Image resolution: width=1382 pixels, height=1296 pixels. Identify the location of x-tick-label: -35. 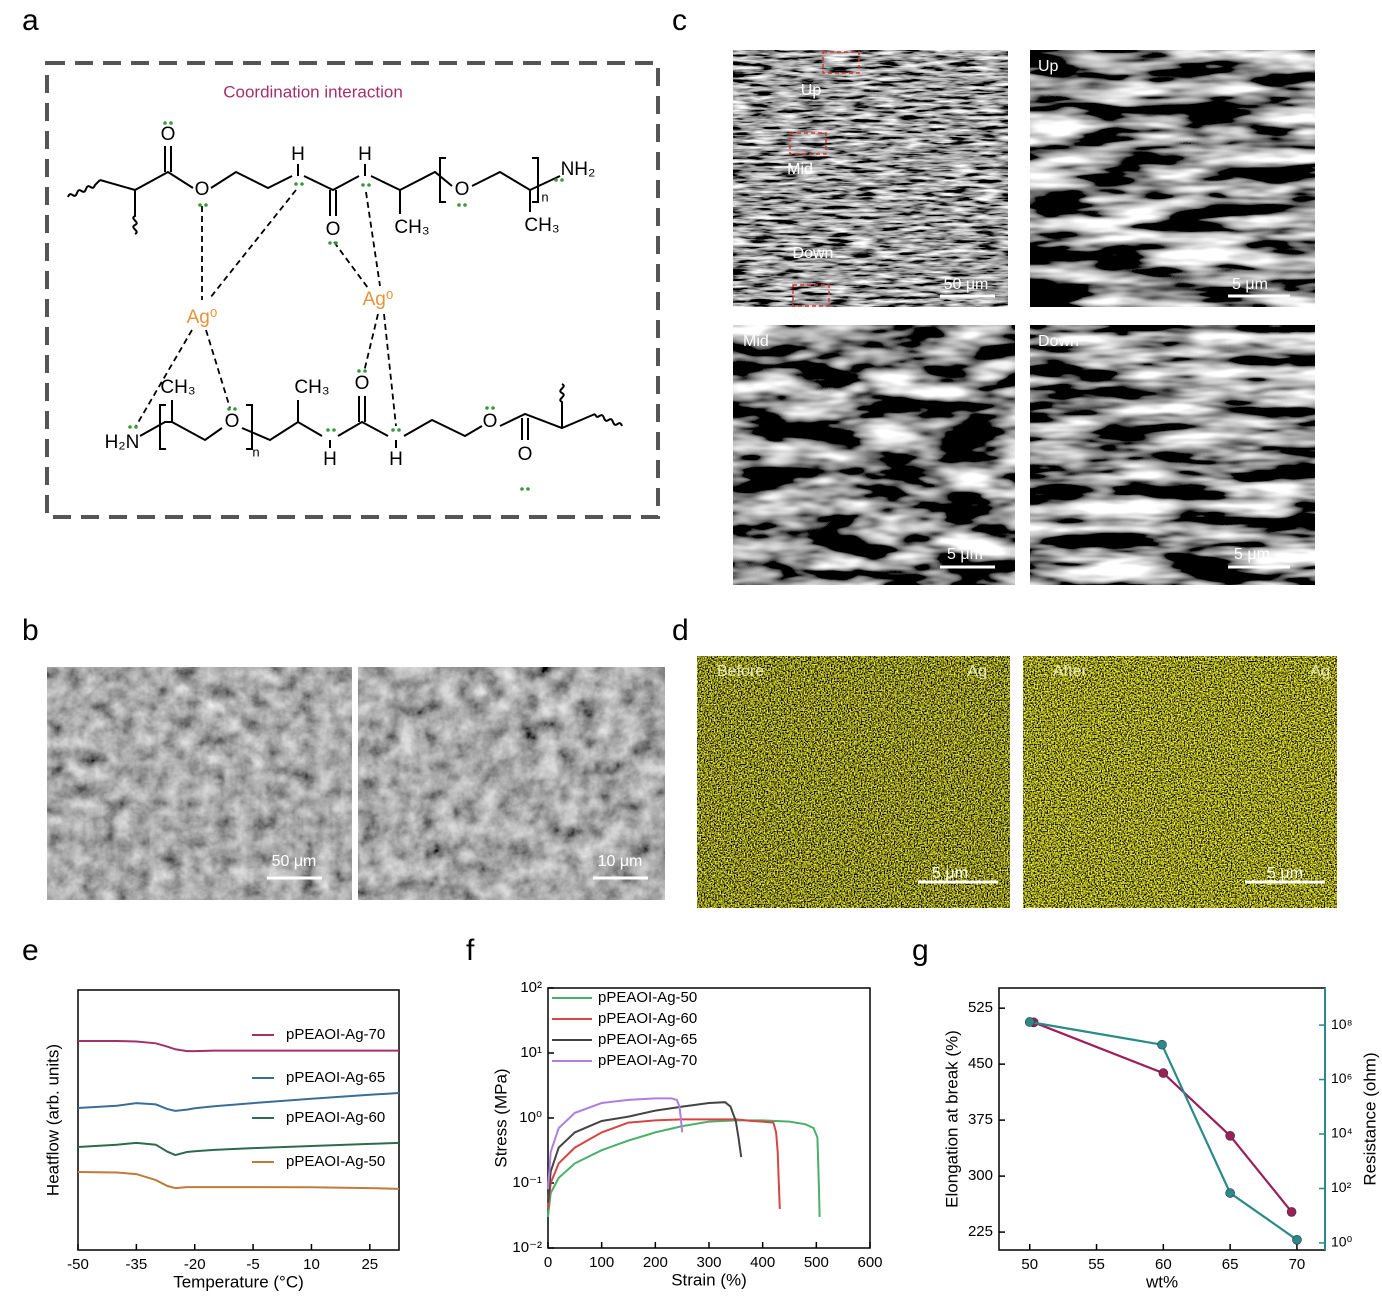
(137, 1264).